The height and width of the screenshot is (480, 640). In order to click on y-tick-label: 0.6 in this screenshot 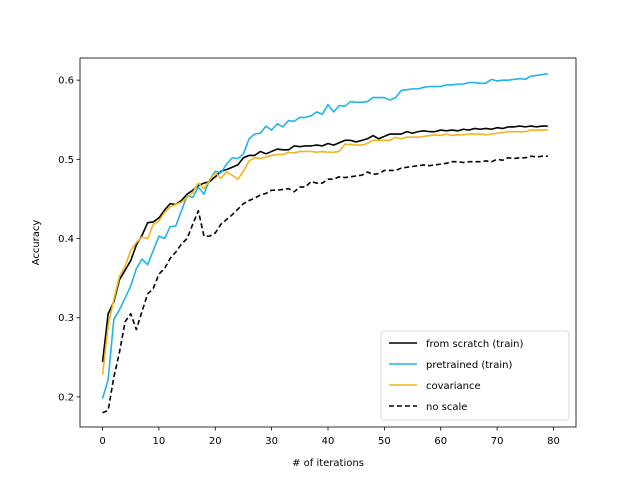, I will do `click(66, 81)`.